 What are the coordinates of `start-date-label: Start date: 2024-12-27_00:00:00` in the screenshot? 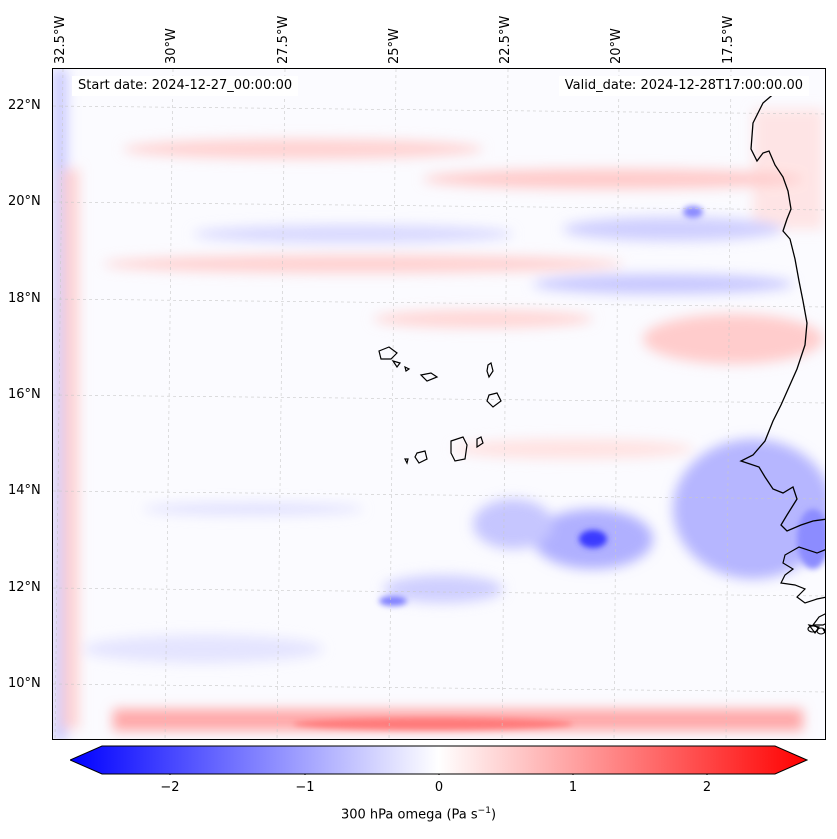 It's located at (185, 86).